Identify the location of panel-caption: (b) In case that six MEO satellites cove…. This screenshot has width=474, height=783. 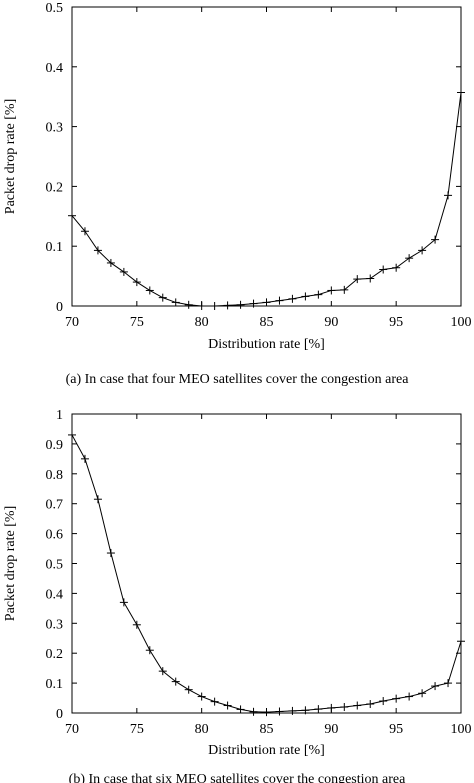
(237, 777).